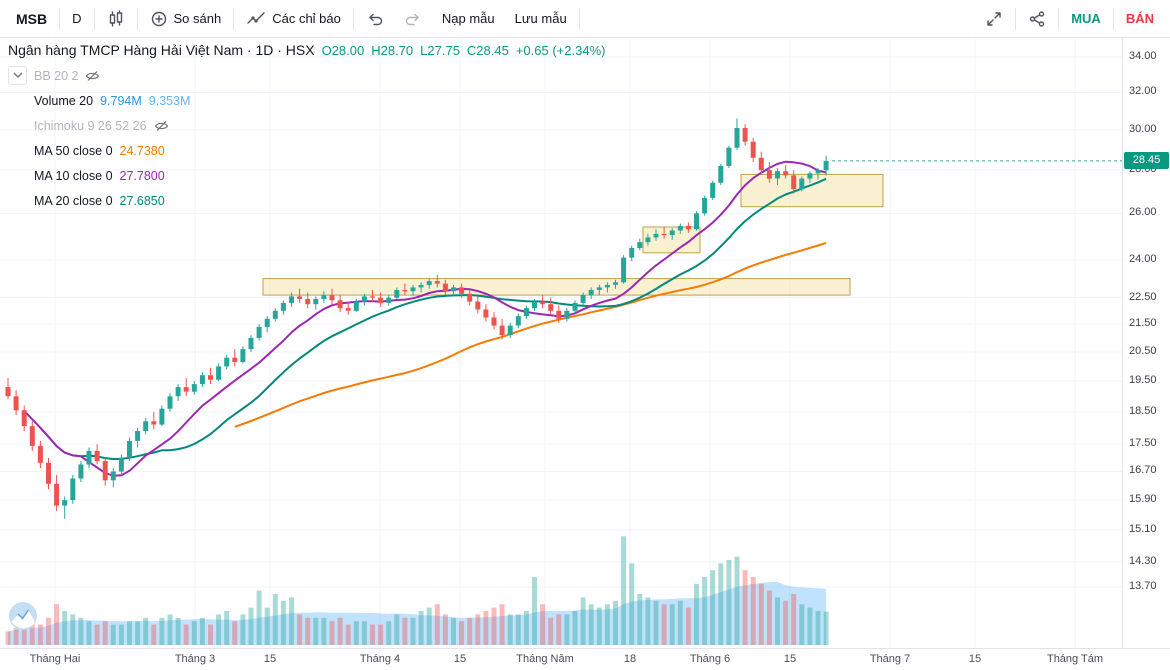 The image size is (1170, 670). I want to click on ohlc-close: C28.45, so click(487, 50).